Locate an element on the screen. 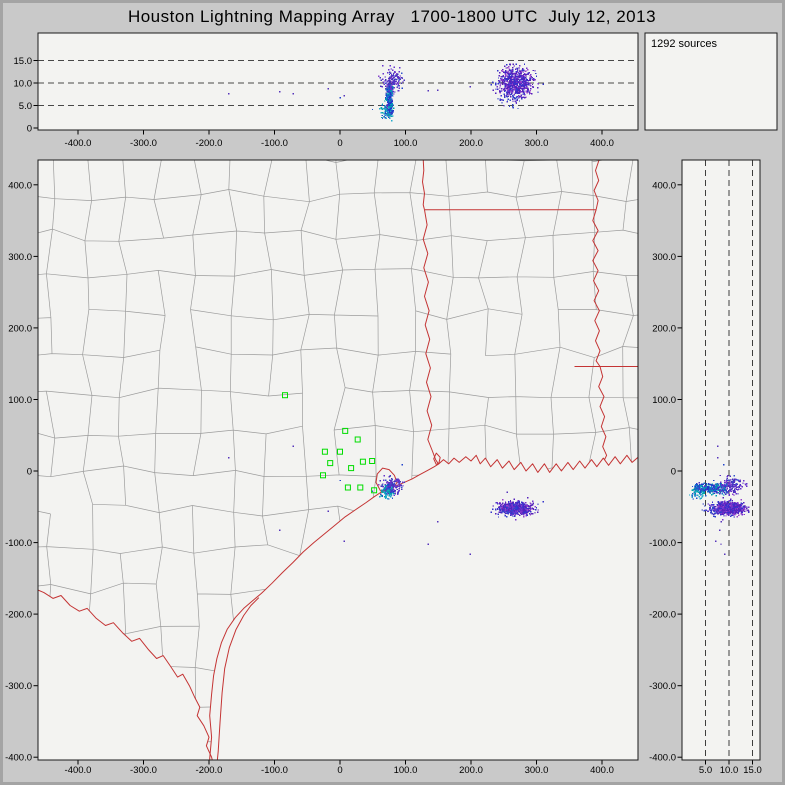  altitude-vs-ew-panel is located at coordinates (367, 81).